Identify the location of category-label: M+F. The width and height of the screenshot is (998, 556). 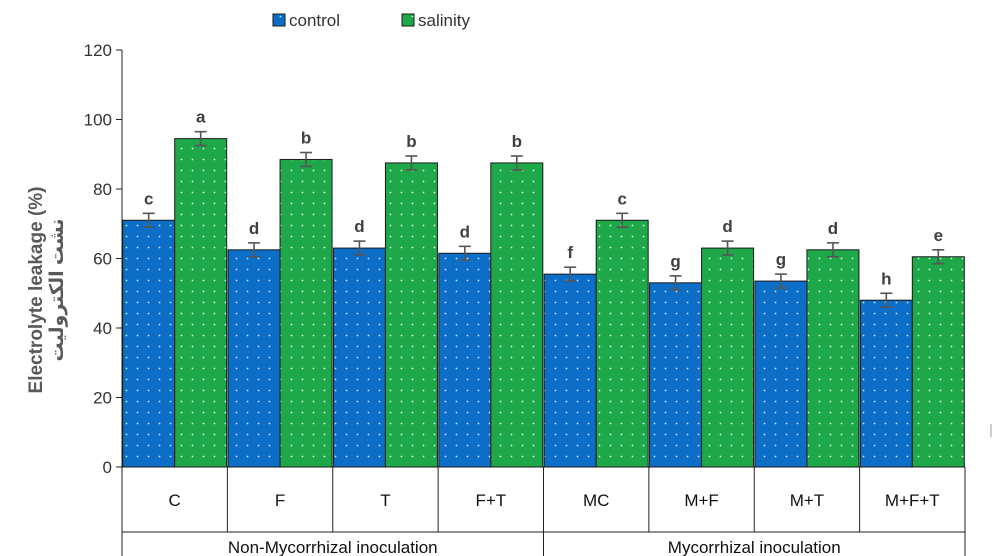
(701, 500).